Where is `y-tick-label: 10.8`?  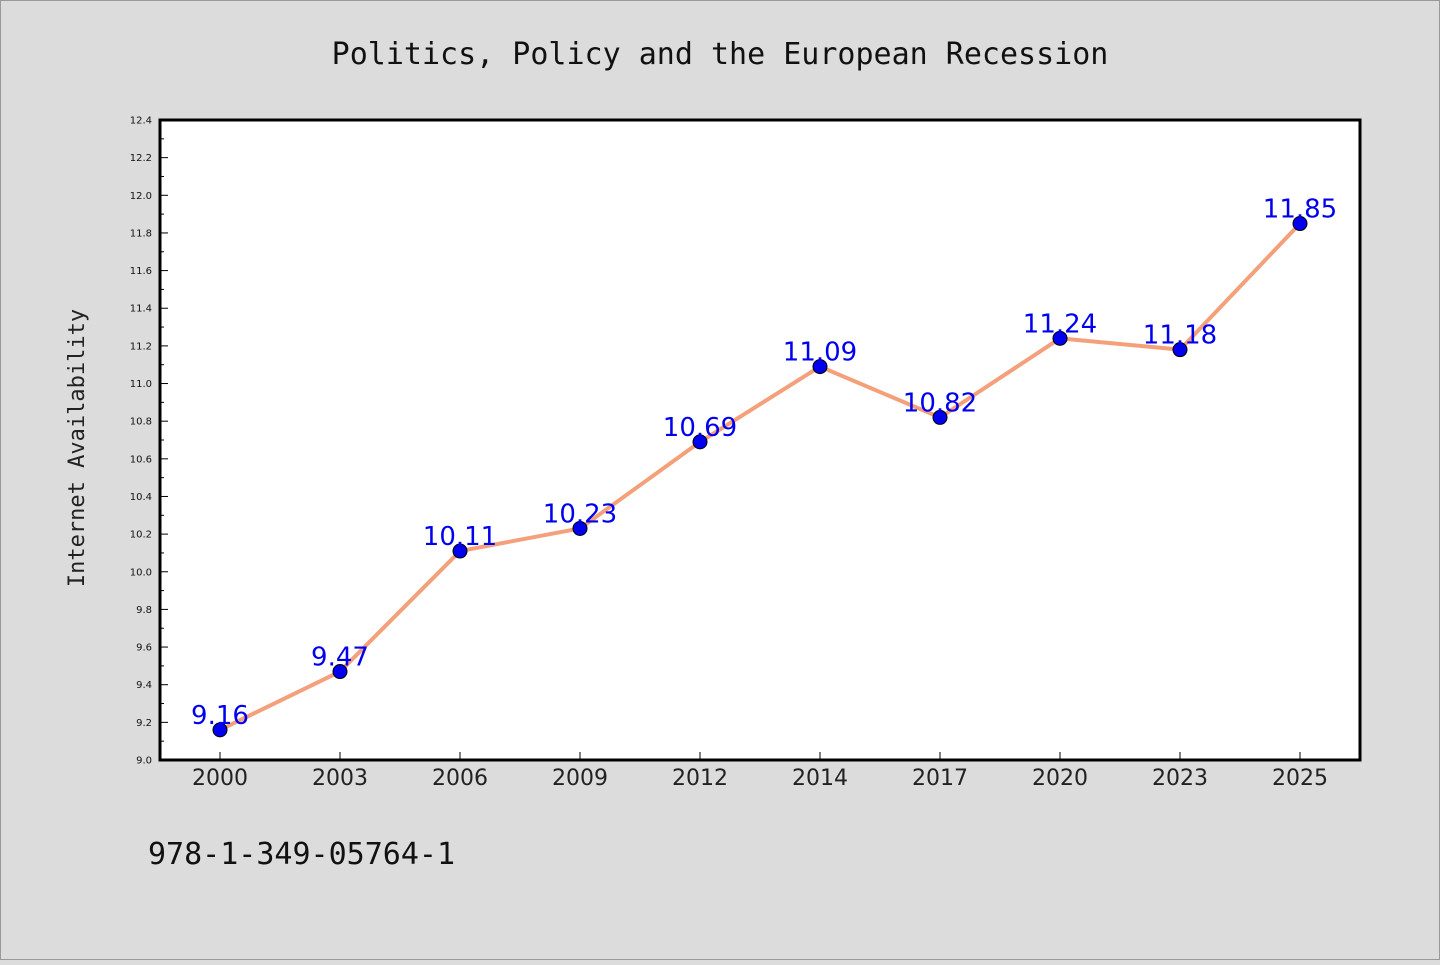
y-tick-label: 10.8 is located at coordinates (141, 422).